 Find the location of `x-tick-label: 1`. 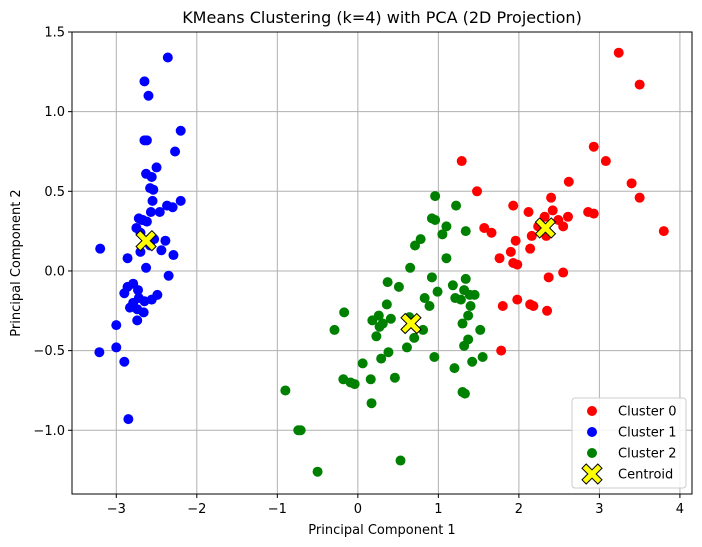

x-tick-label: 1 is located at coordinates (438, 509).